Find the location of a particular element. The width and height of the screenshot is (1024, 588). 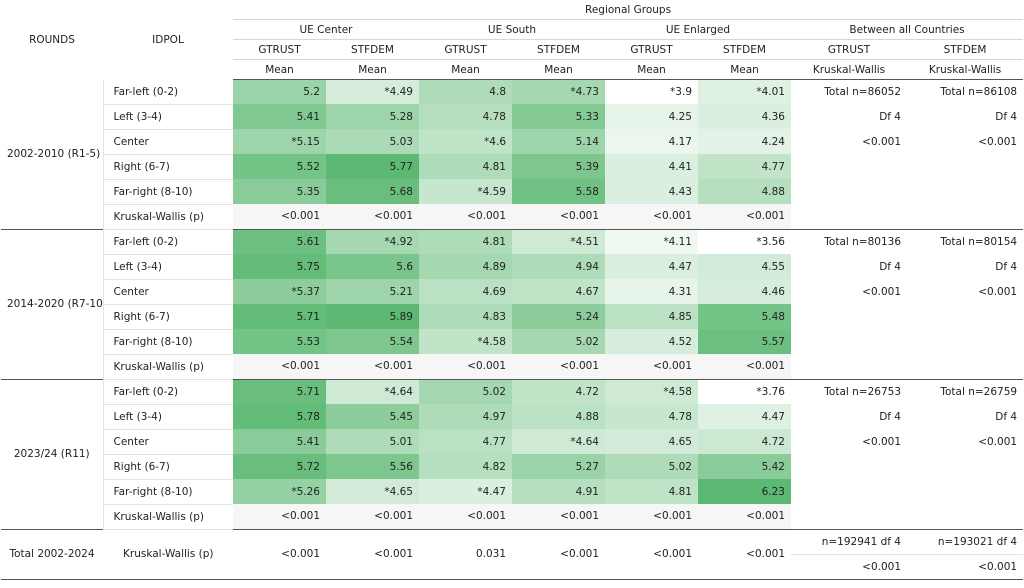

rounds-header: ROUNDS is located at coordinates (52, 39).